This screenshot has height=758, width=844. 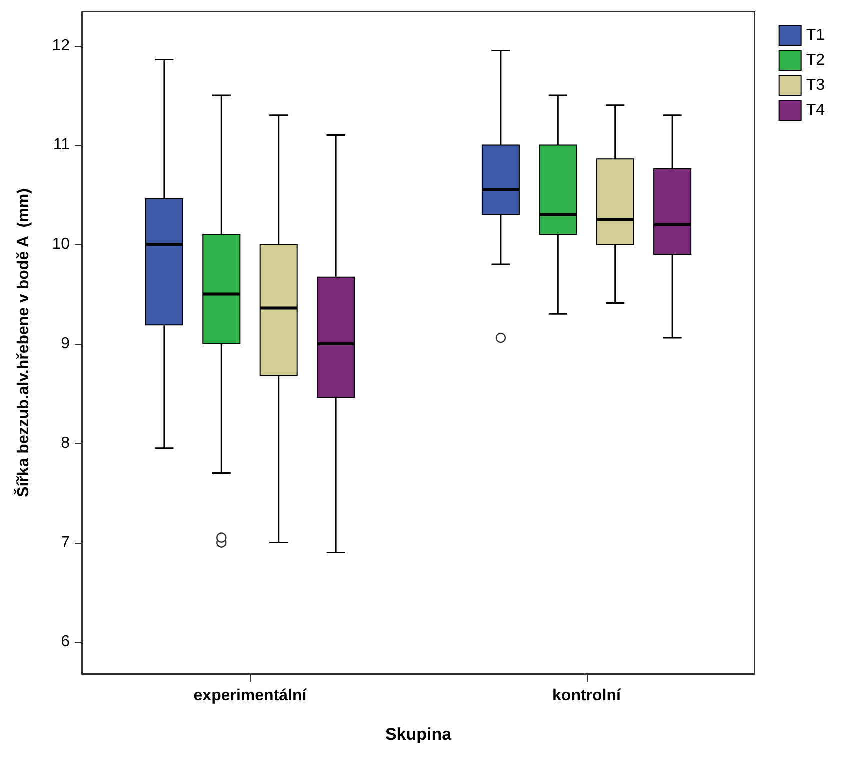 What do you see at coordinates (816, 35) in the screenshot?
I see `legend-label: T1` at bounding box center [816, 35].